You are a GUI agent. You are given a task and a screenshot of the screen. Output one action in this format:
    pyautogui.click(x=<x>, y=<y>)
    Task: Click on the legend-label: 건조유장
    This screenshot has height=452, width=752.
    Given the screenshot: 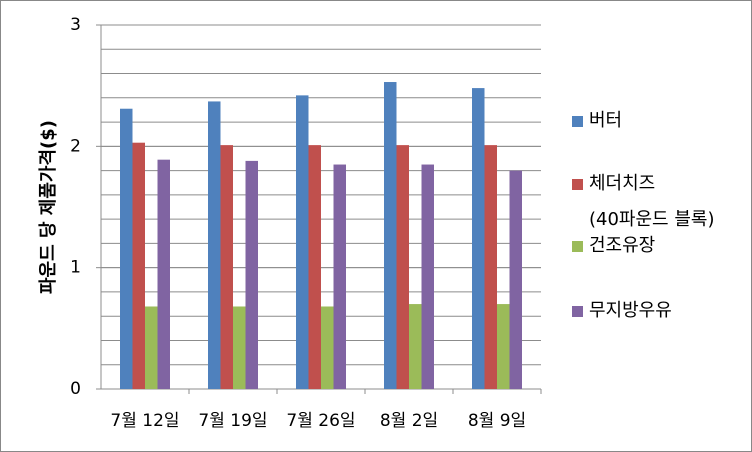 What is the action you would take?
    pyautogui.click(x=622, y=245)
    